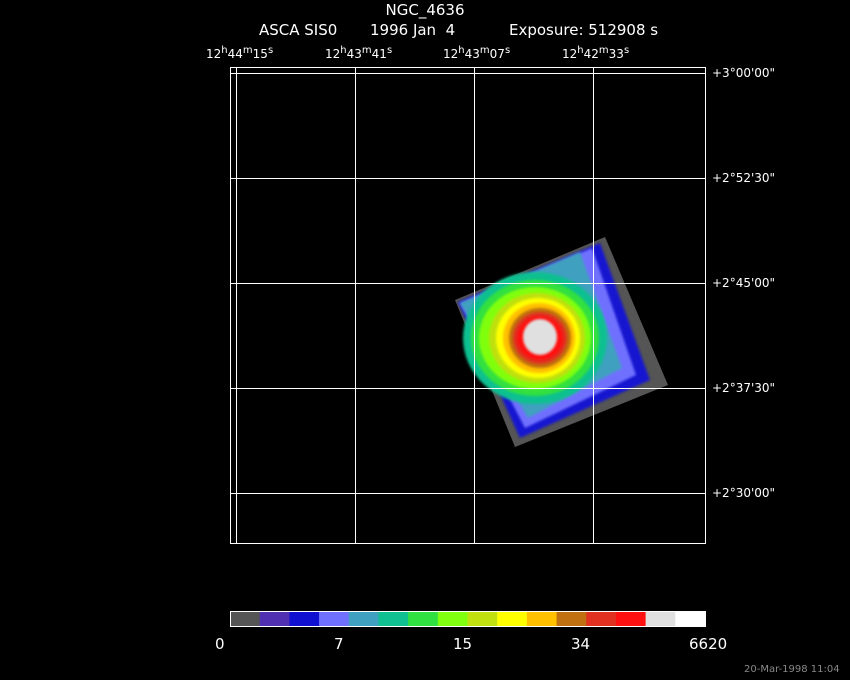  I want to click on dec-label: +2°45'00", so click(744, 283).